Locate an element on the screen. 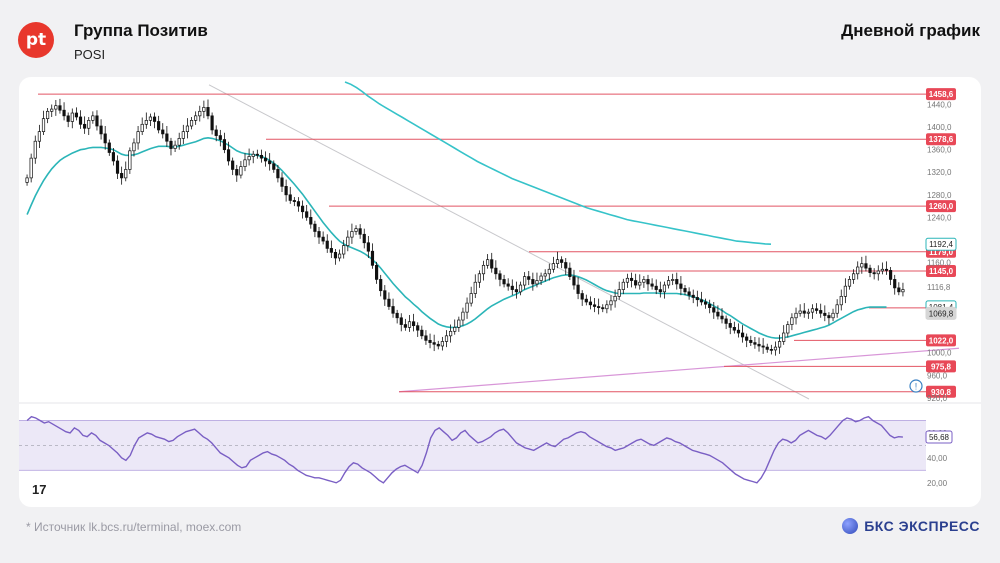 This screenshot has height=563, width=1000. value-badge is located at coordinates (941, 244).